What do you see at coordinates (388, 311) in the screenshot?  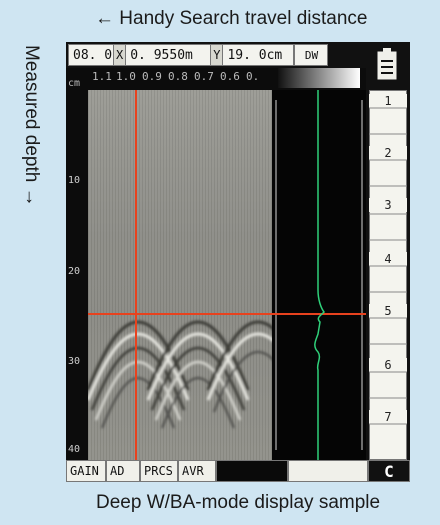 I see `depth-mark-label: 5` at bounding box center [388, 311].